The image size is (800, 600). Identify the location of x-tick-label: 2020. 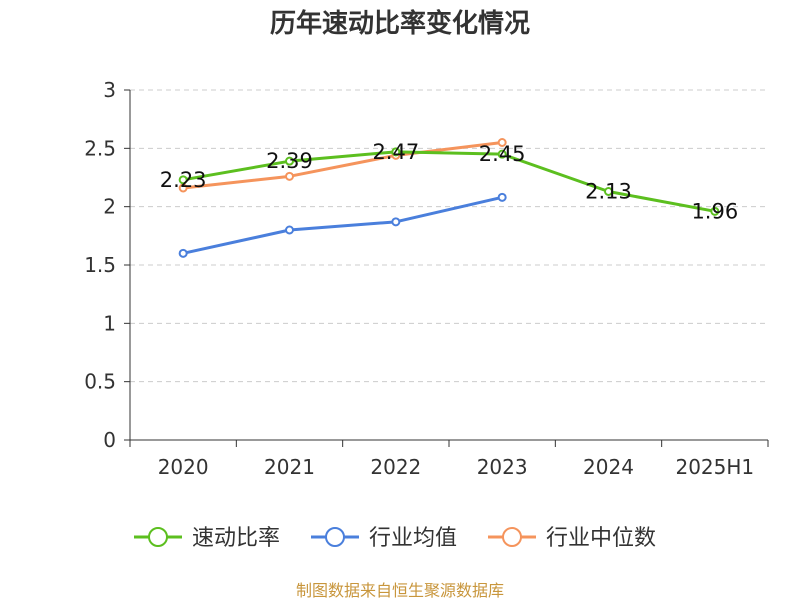
(183, 467).